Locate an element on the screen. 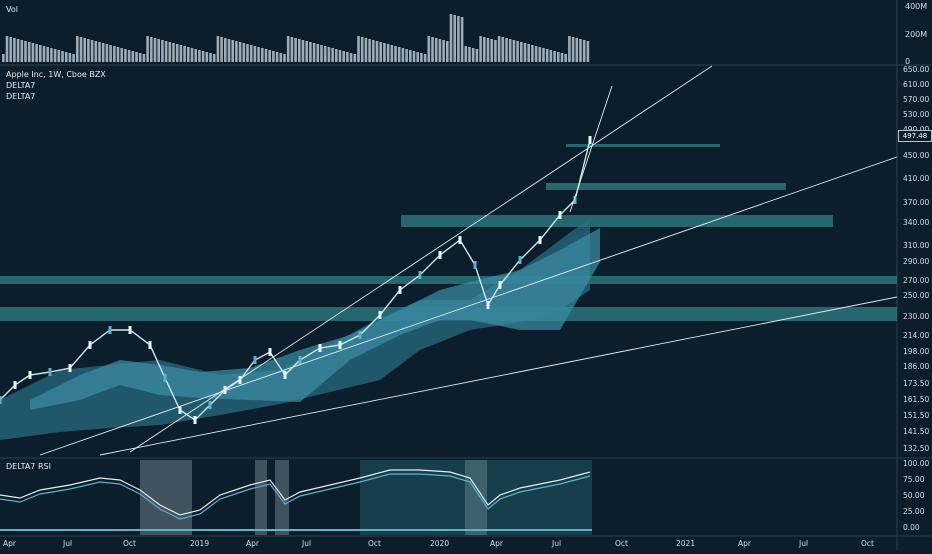 The image size is (932, 554). price-axis-label: 570.00 is located at coordinates (916, 99).